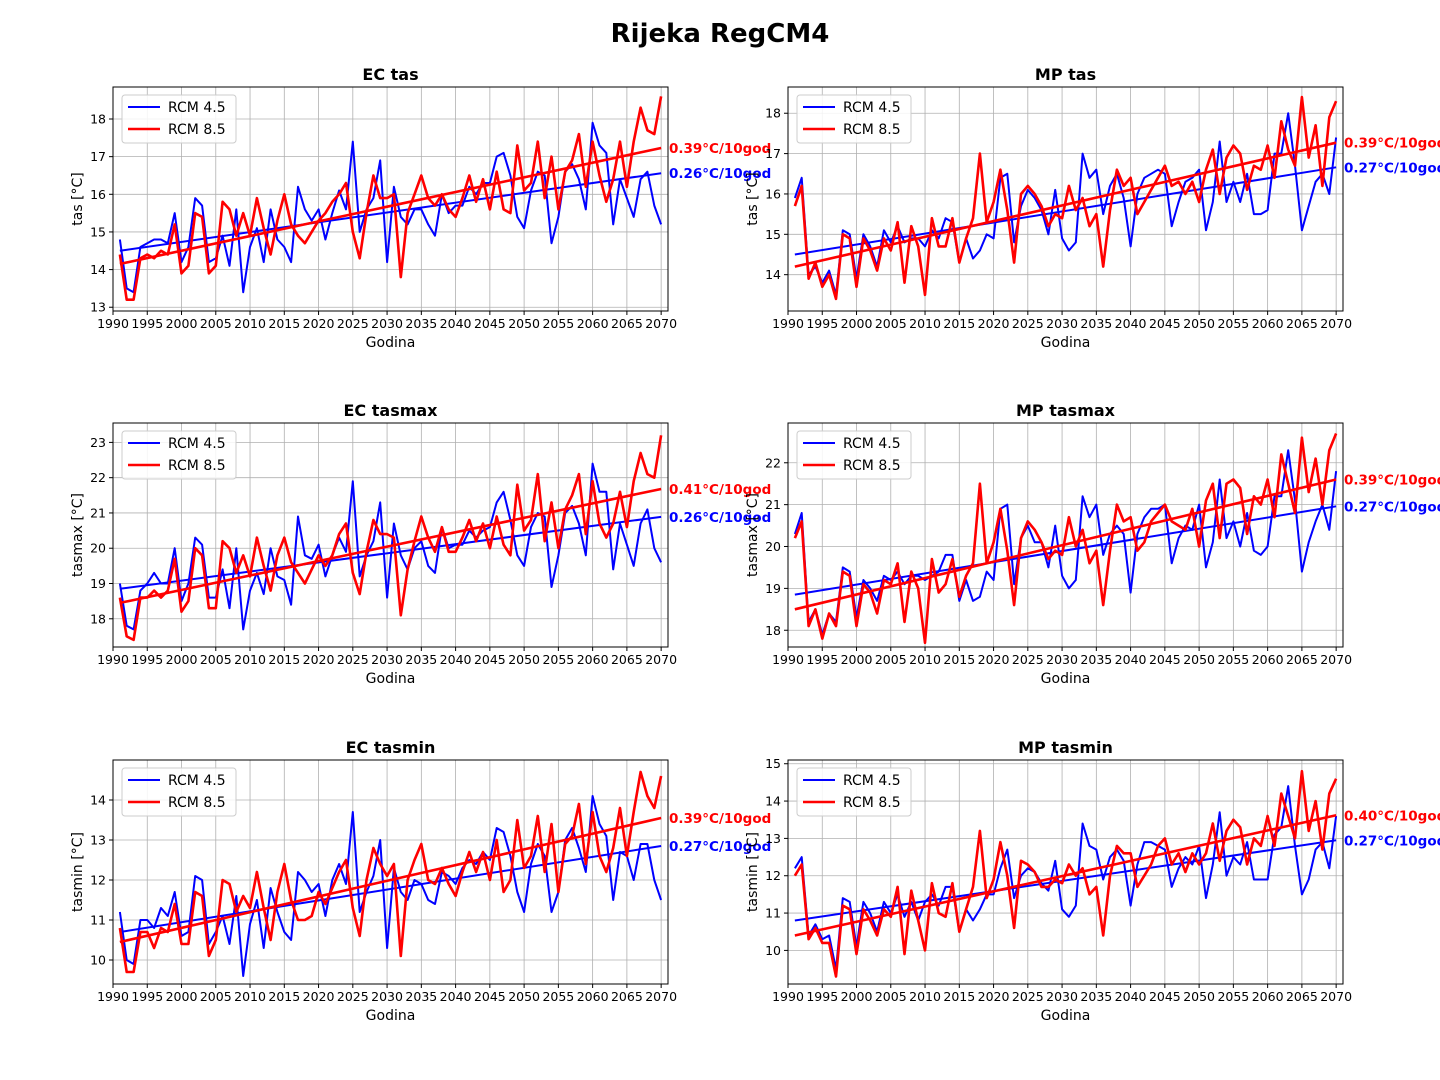  Describe the element at coordinates (1066, 410) in the screenshot. I see `chart-title: MP tasmax` at that location.